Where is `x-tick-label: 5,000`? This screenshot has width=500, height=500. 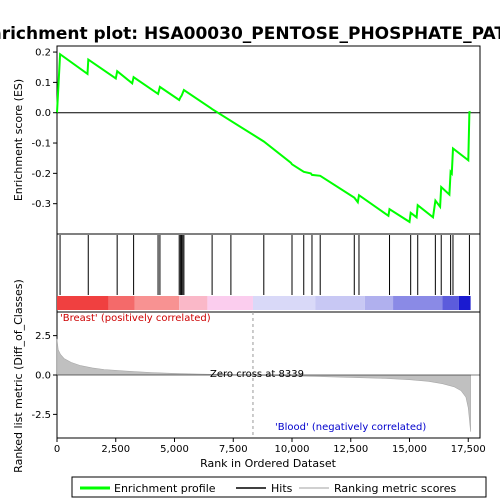 x-tick-label: 5,000 is located at coordinates (174, 449).